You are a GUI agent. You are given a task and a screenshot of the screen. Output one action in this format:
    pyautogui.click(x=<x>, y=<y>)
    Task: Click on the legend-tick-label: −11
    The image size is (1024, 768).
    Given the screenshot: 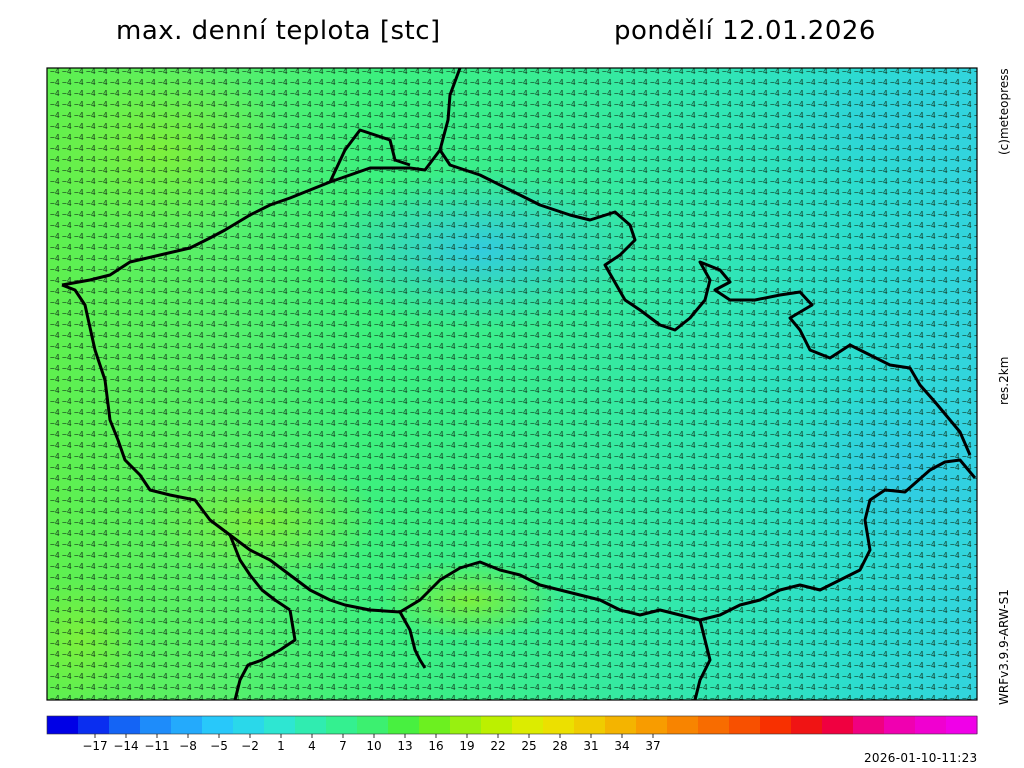 What is the action you would take?
    pyautogui.click(x=156, y=746)
    